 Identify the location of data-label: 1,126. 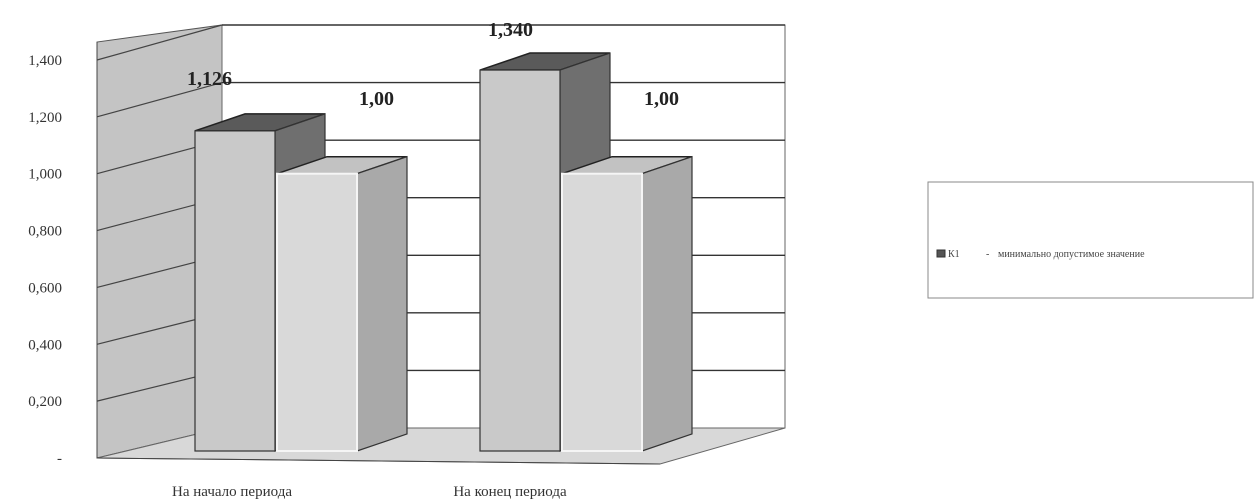
(209, 79).